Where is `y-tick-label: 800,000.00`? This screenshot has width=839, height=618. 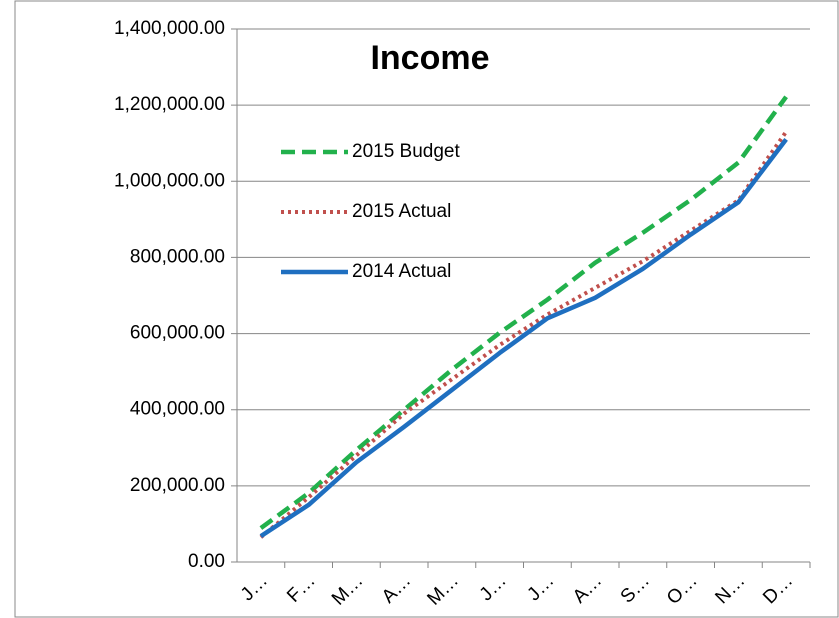 y-tick-label: 800,000.00 is located at coordinates (177, 256).